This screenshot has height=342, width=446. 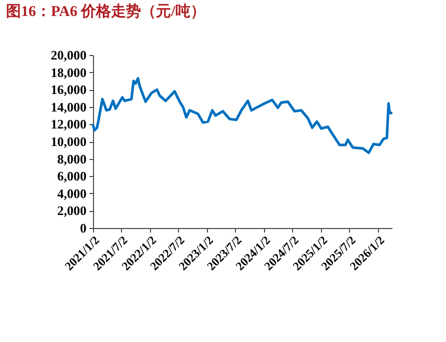 What do you see at coordinates (83, 228) in the screenshot?
I see `y-tick-label: 0` at bounding box center [83, 228].